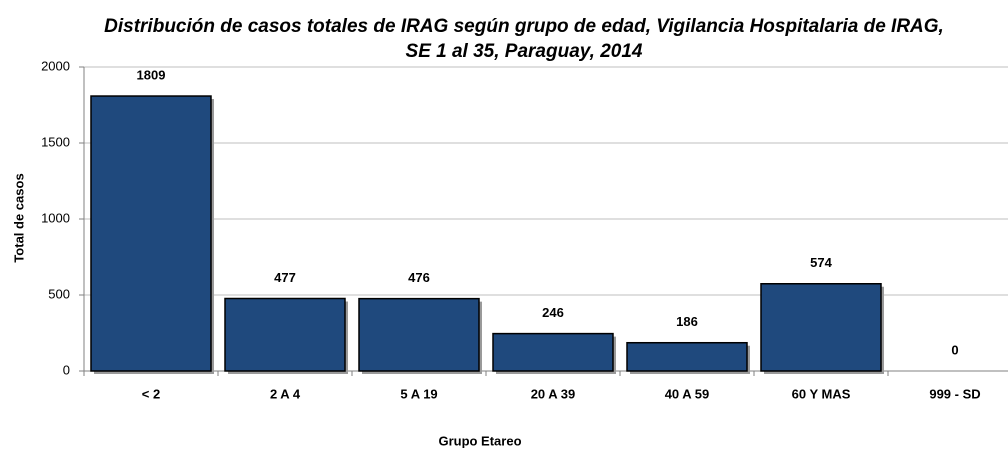  What do you see at coordinates (66, 369) in the screenshot?
I see `y-tick-label: 0` at bounding box center [66, 369].